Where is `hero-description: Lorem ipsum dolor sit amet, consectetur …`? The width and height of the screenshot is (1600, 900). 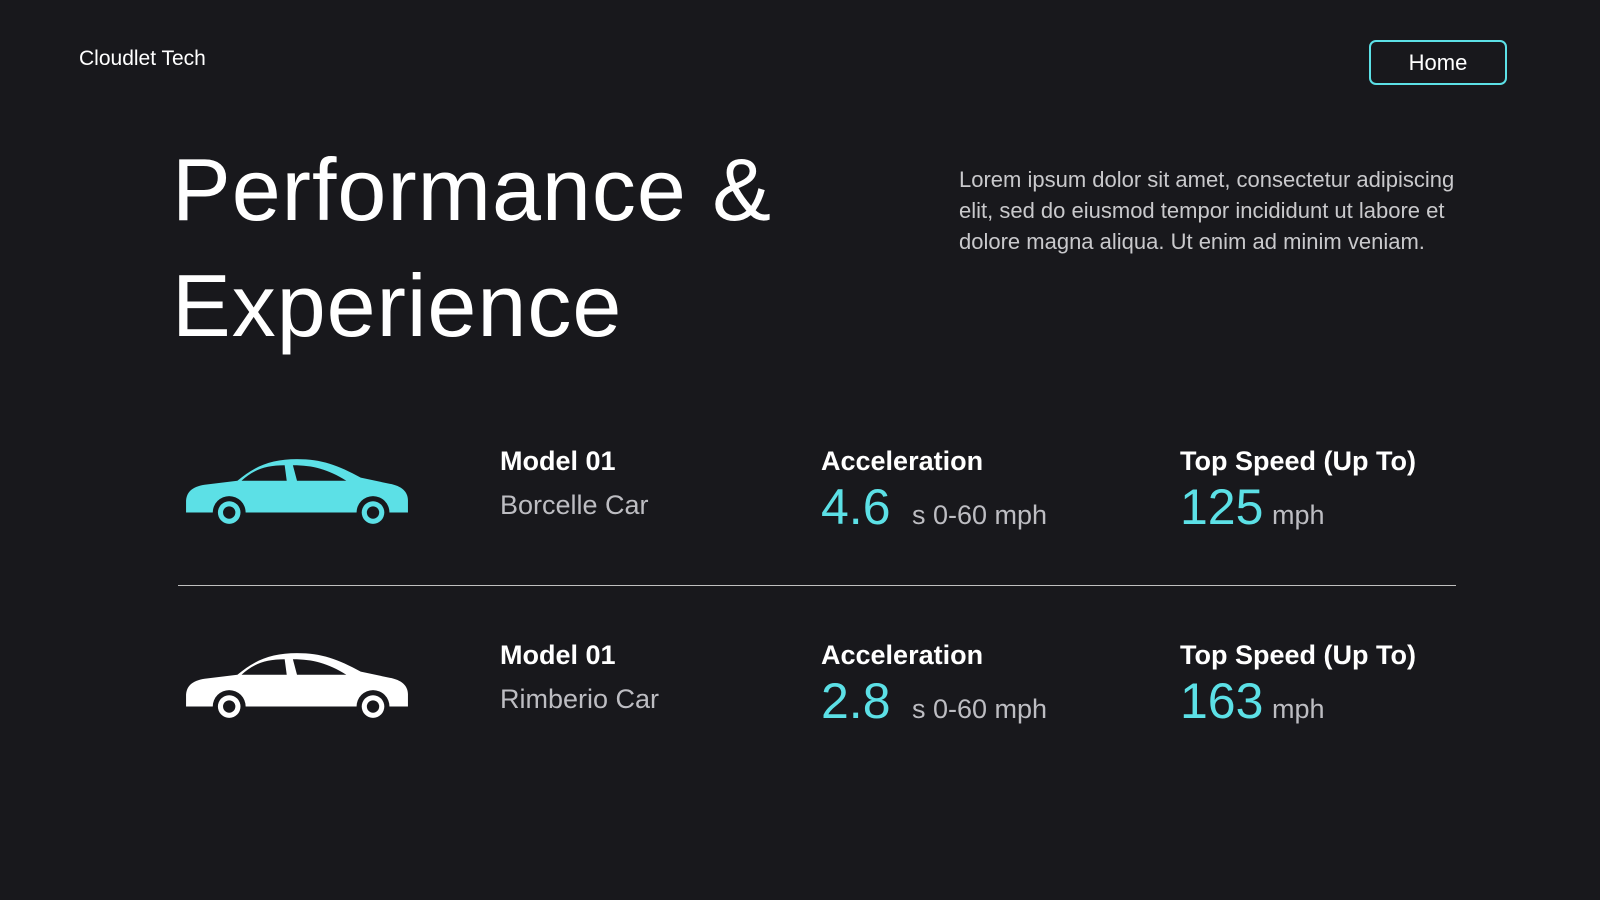 hero-description: Lorem ipsum dolor sit amet, consectetur … is located at coordinates (1207, 210).